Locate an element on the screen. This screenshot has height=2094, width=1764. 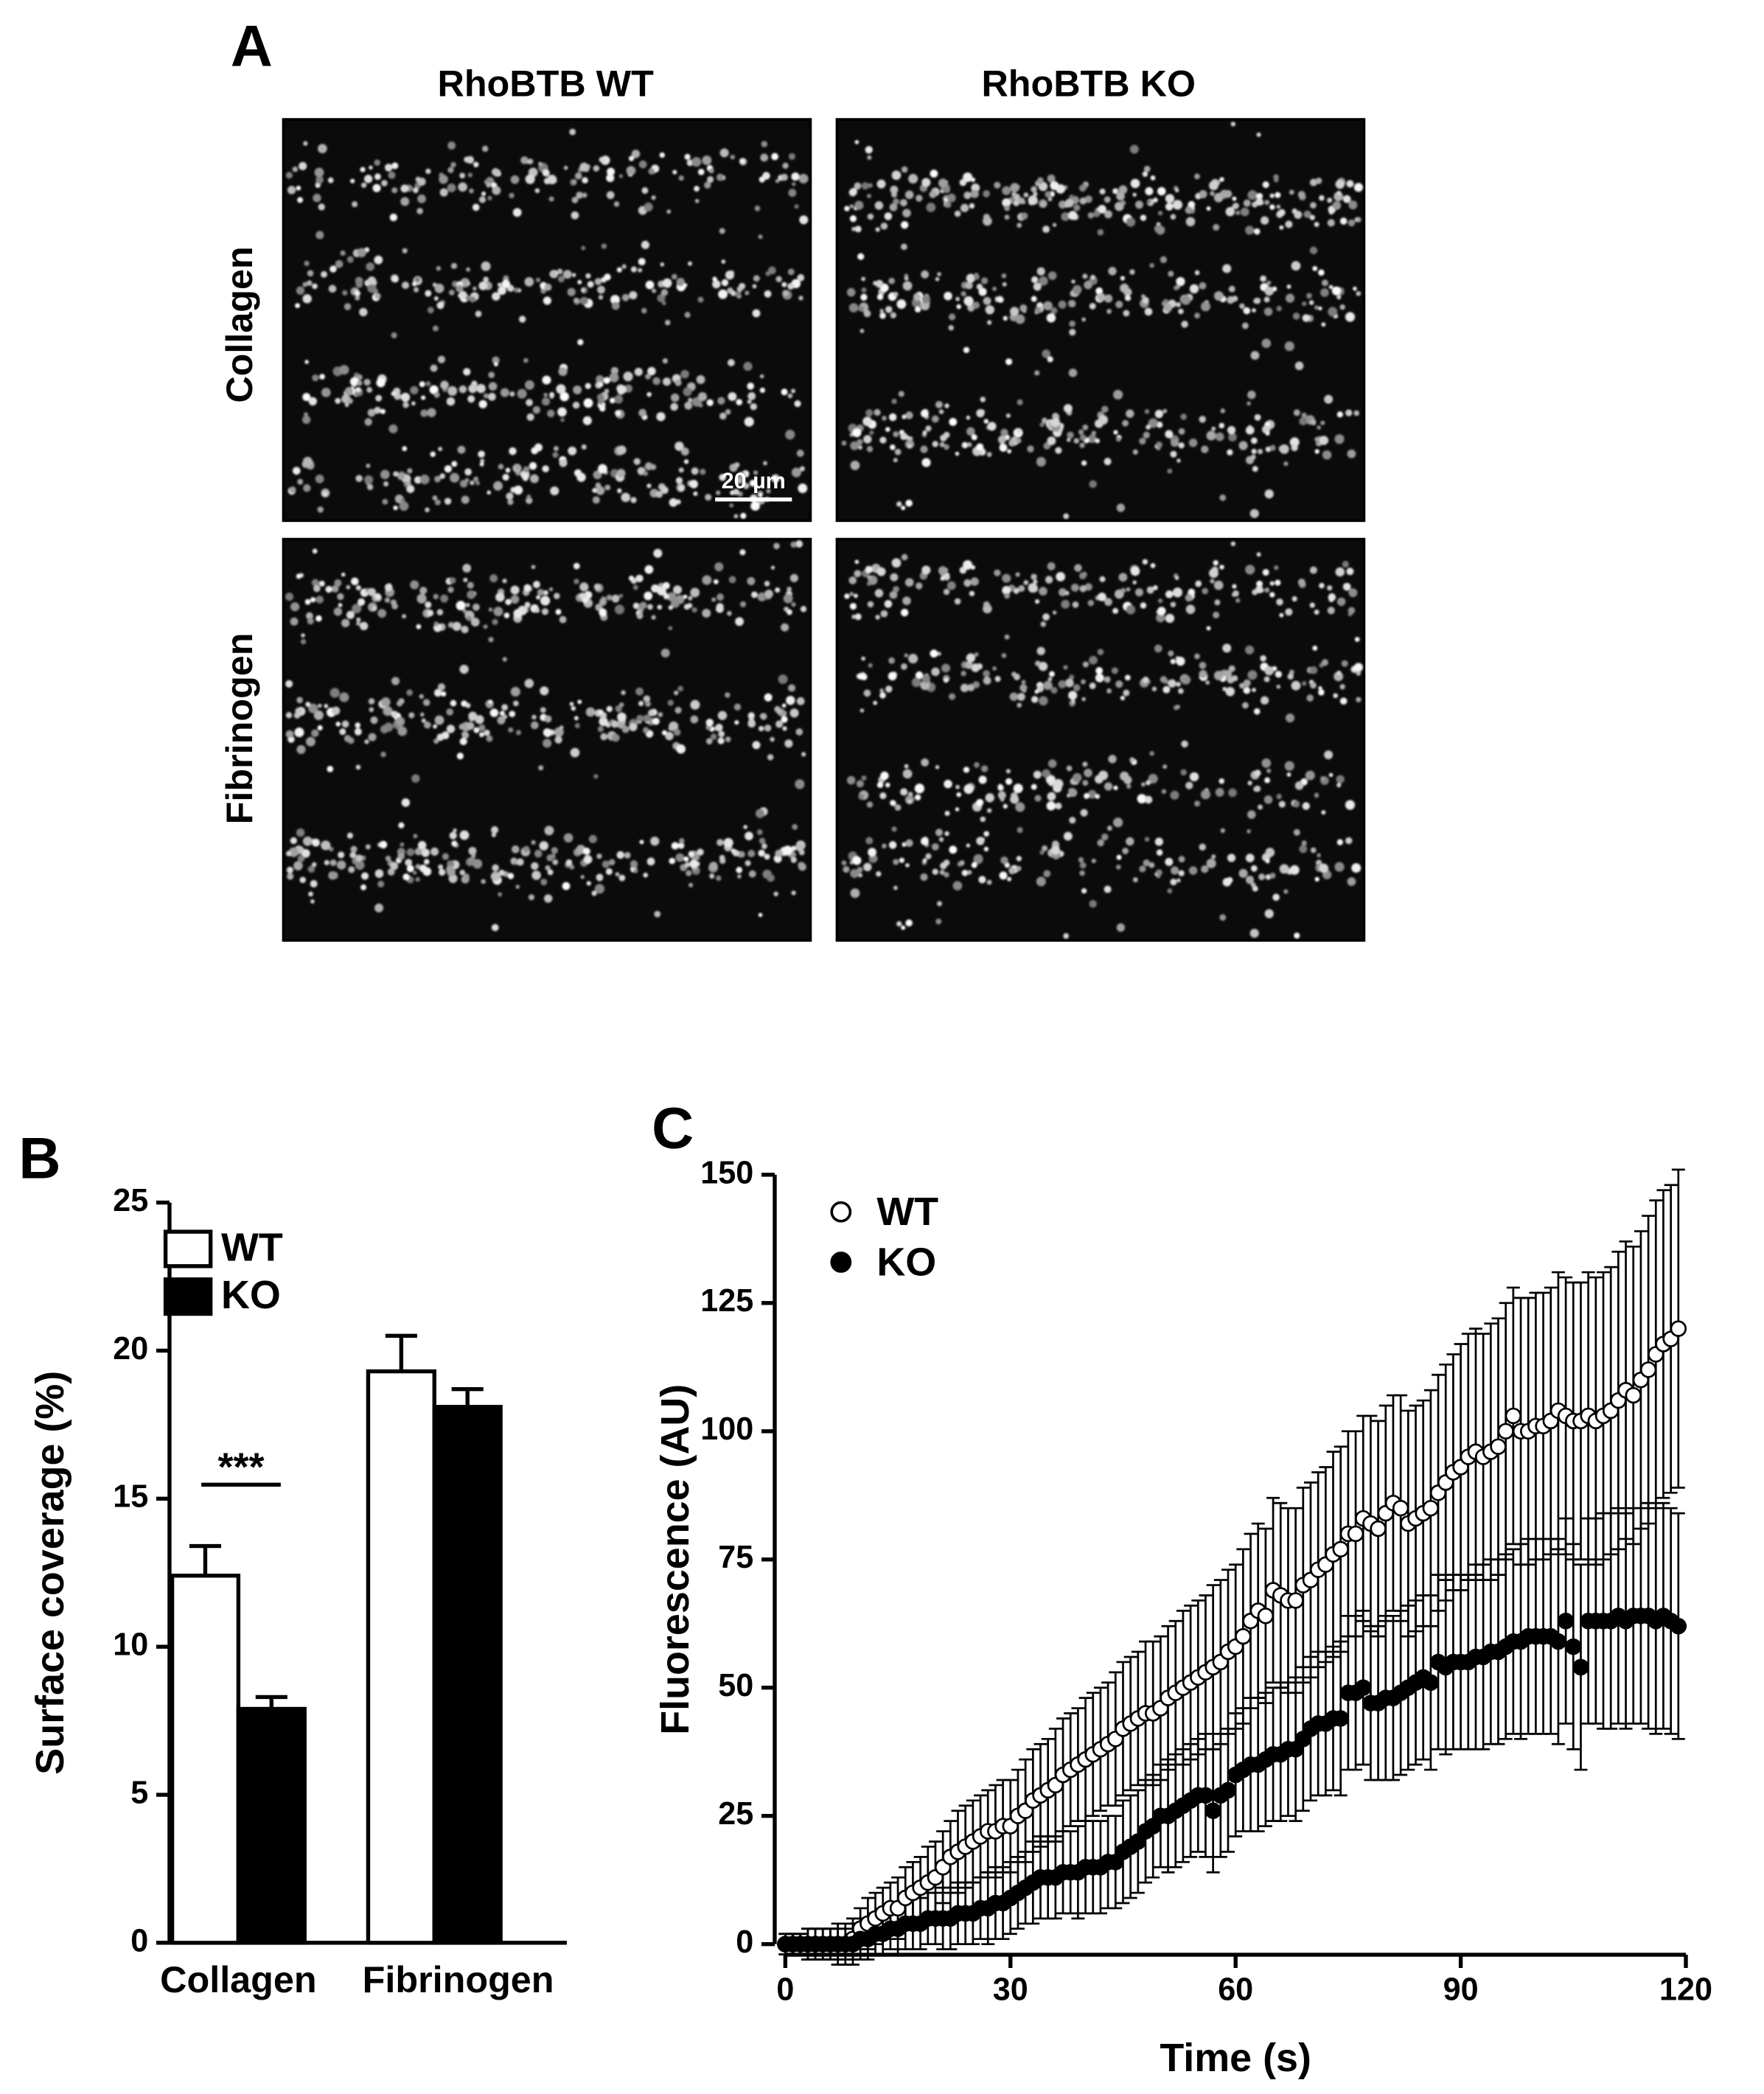
legend-label: KO is located at coordinates (251, 1295).